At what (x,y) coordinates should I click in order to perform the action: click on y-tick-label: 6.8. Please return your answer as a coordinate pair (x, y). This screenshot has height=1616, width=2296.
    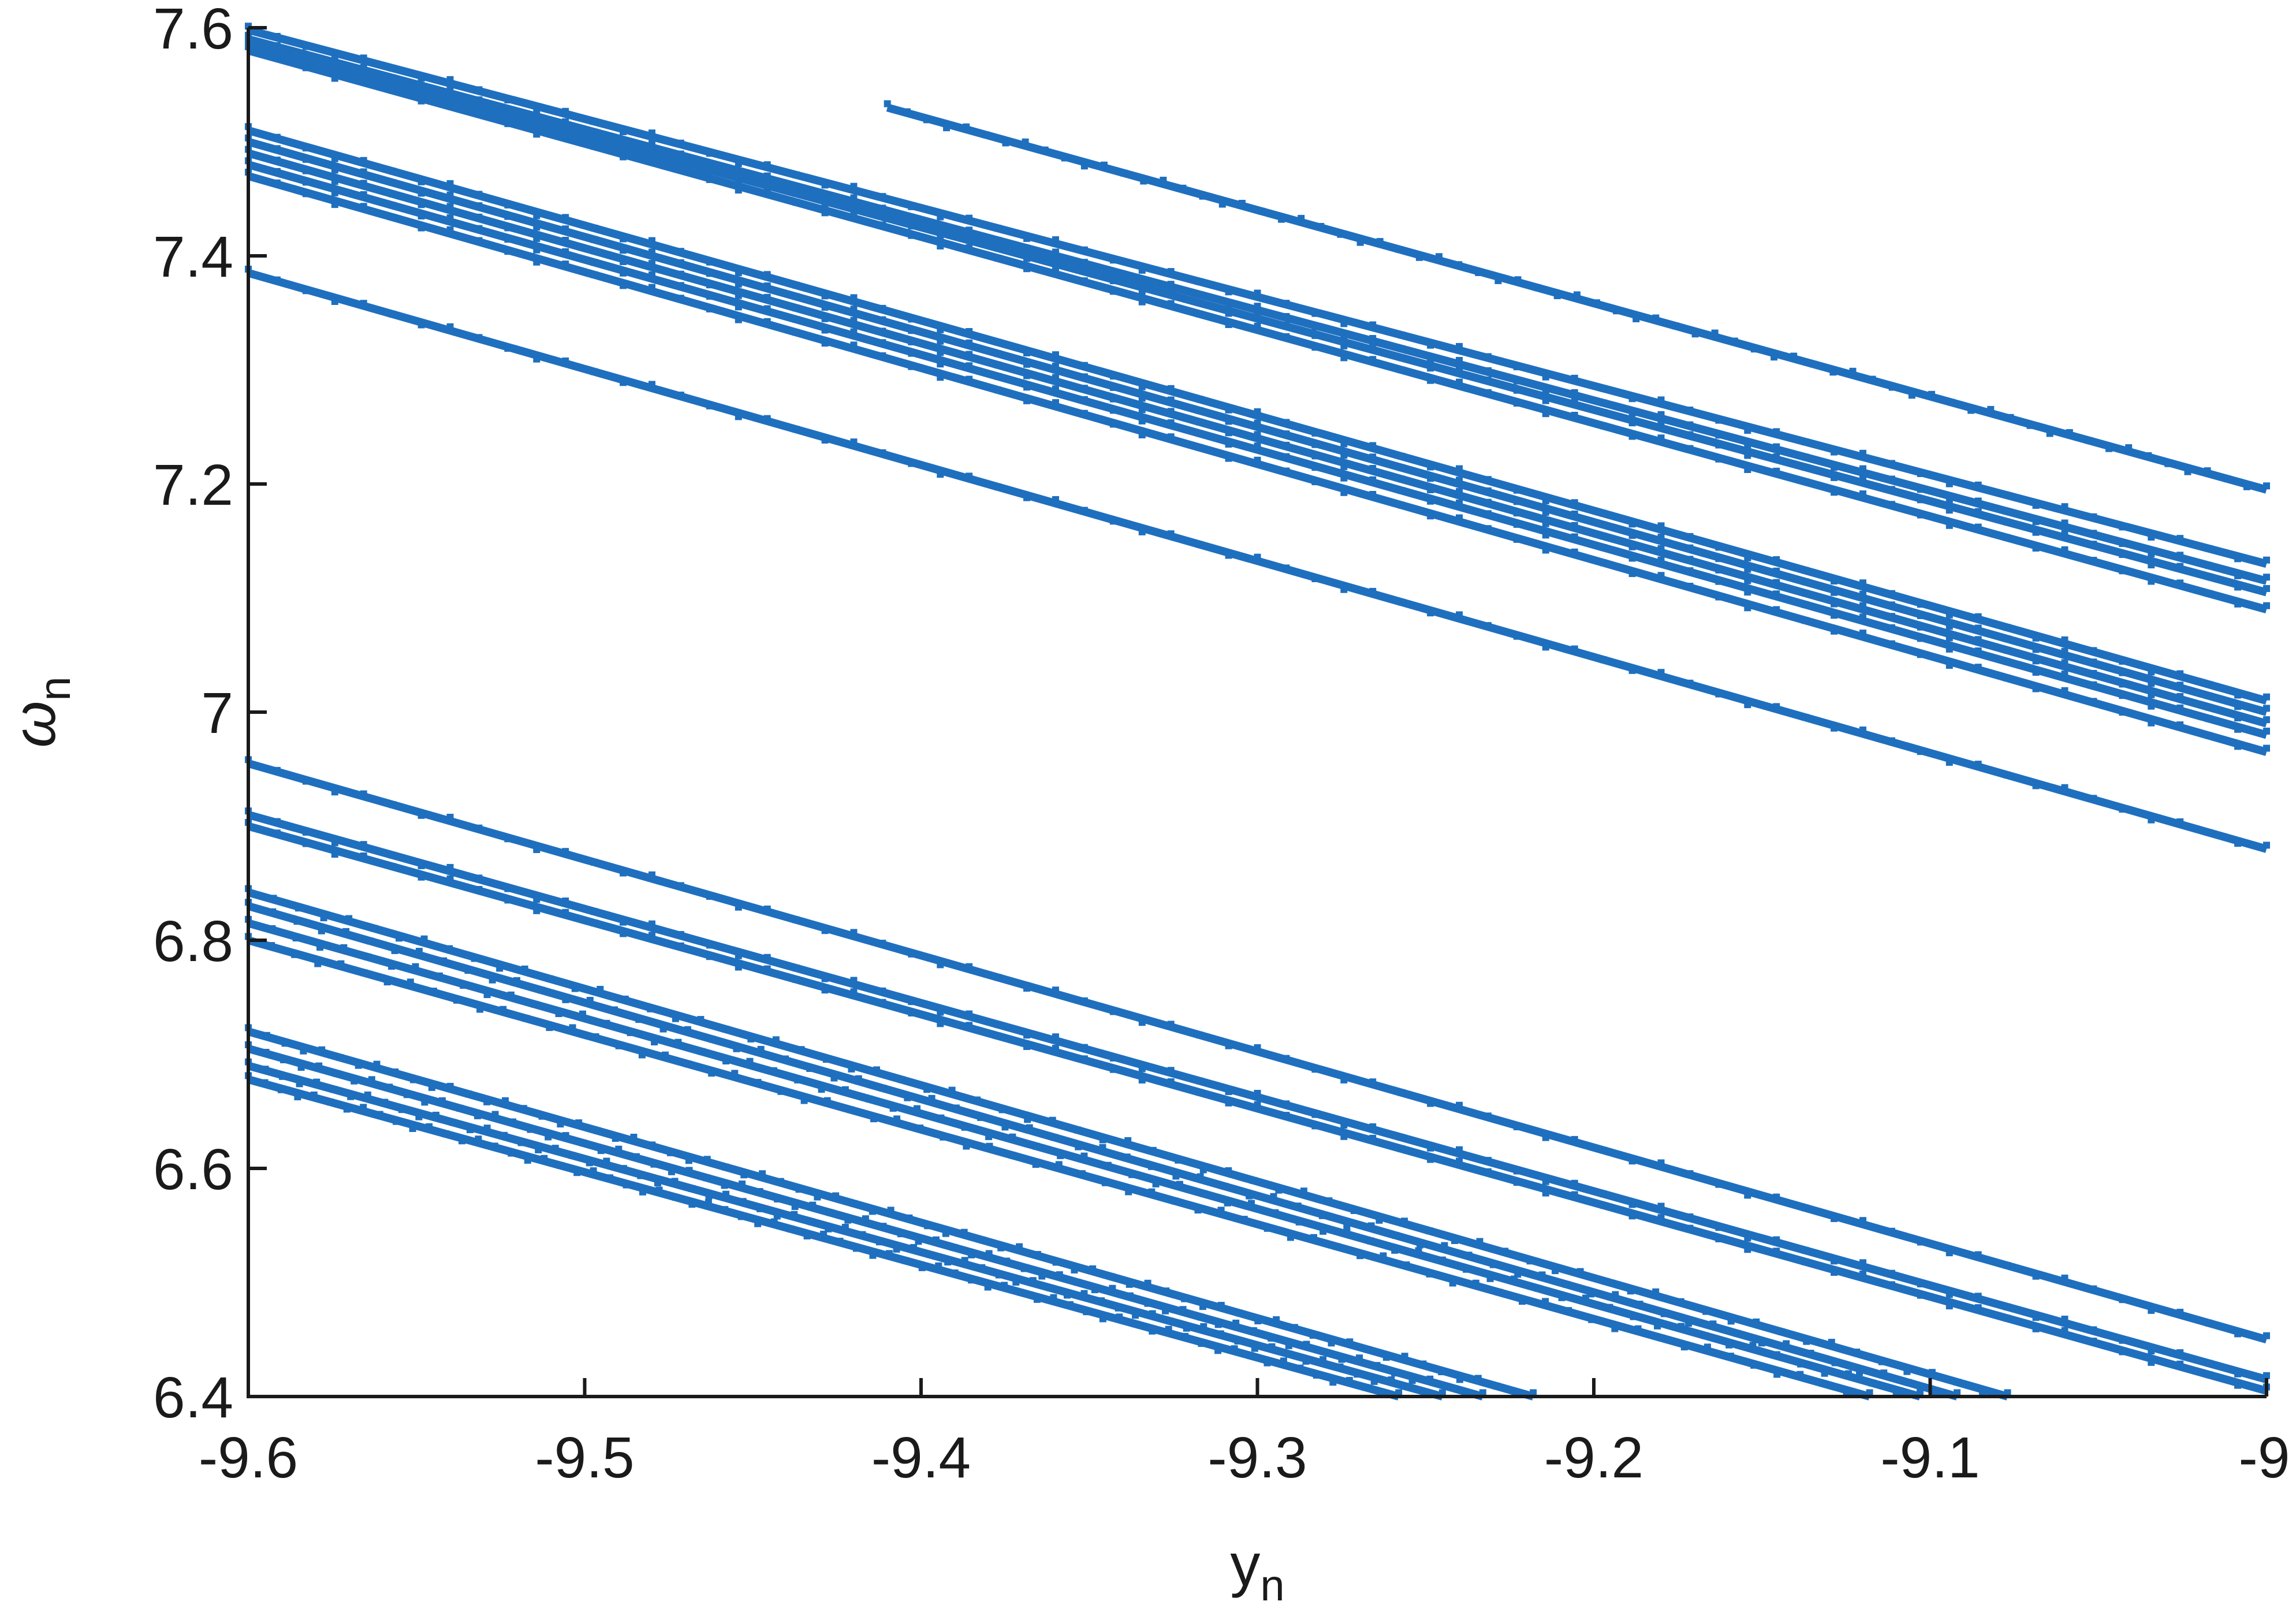
    Looking at the image, I should click on (193, 942).